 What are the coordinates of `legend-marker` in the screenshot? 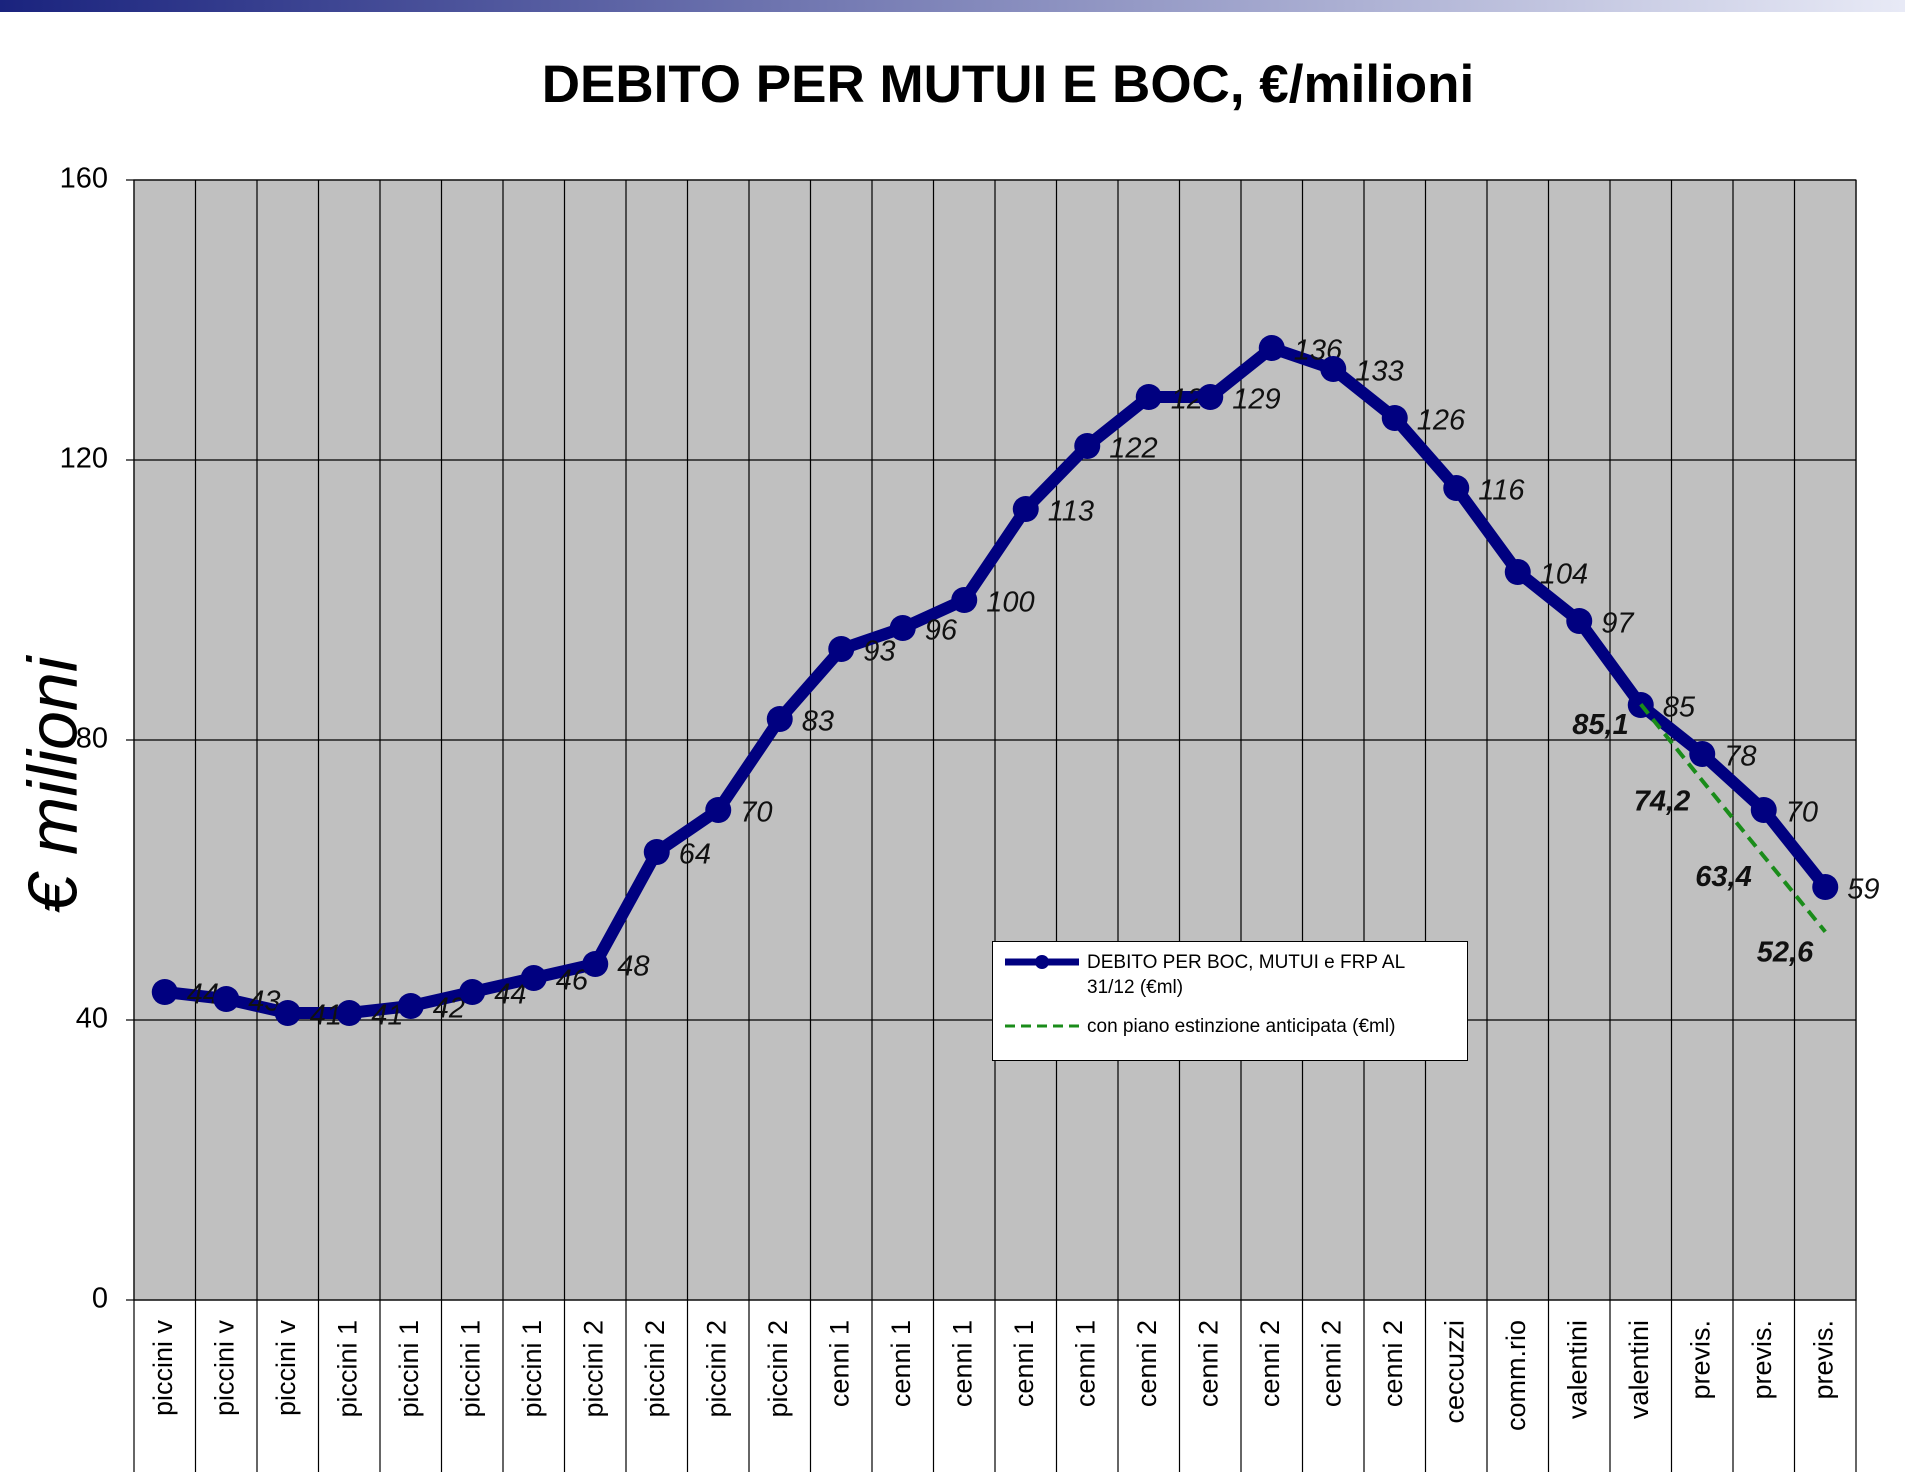 It's located at (1042, 962).